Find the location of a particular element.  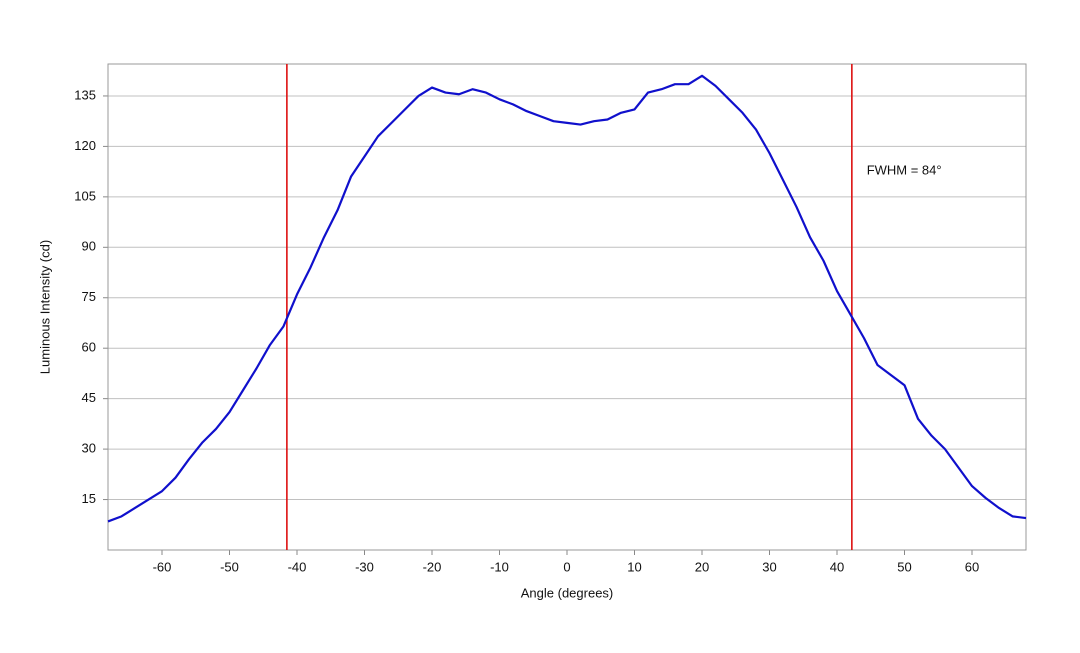

x-tick-label: 20 is located at coordinates (702, 566).